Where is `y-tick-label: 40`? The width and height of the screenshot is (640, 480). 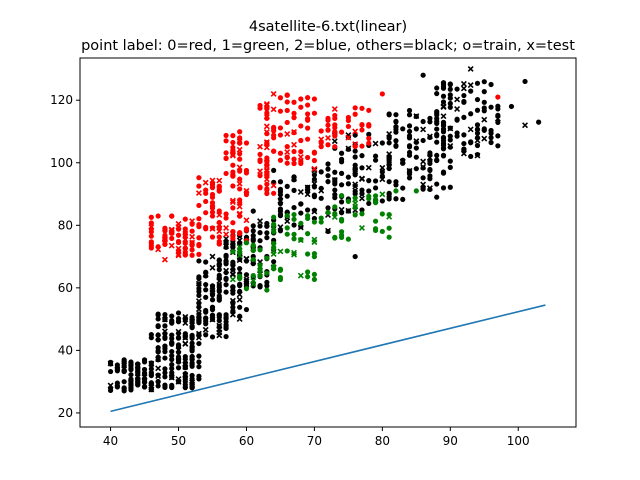 y-tick-label: 40 is located at coordinates (65, 350).